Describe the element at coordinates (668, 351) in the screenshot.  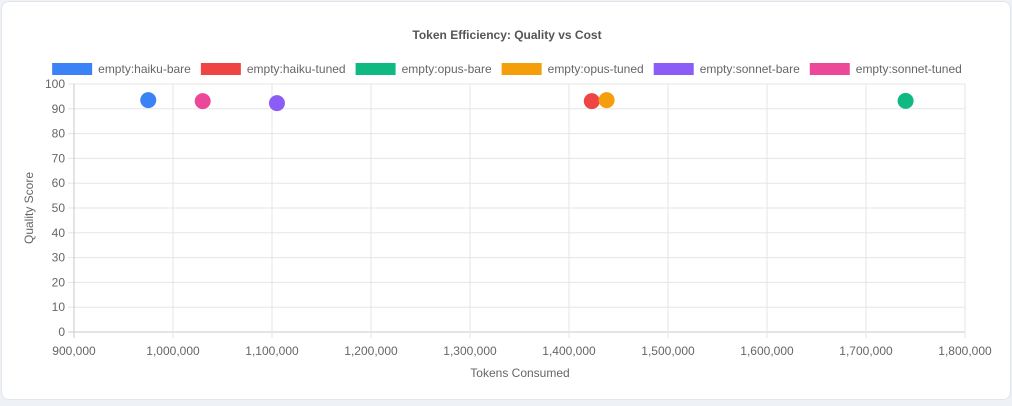
I see `x-tick-label: 1,500,000` at that location.